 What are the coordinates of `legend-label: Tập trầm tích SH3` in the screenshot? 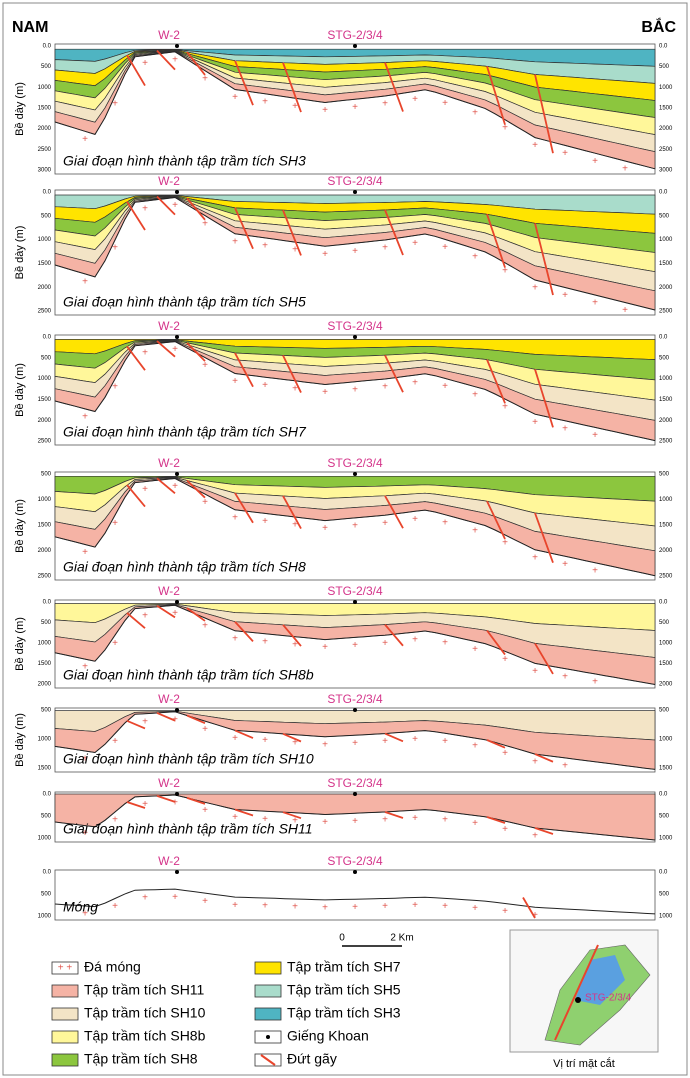 It's located at (344, 1013).